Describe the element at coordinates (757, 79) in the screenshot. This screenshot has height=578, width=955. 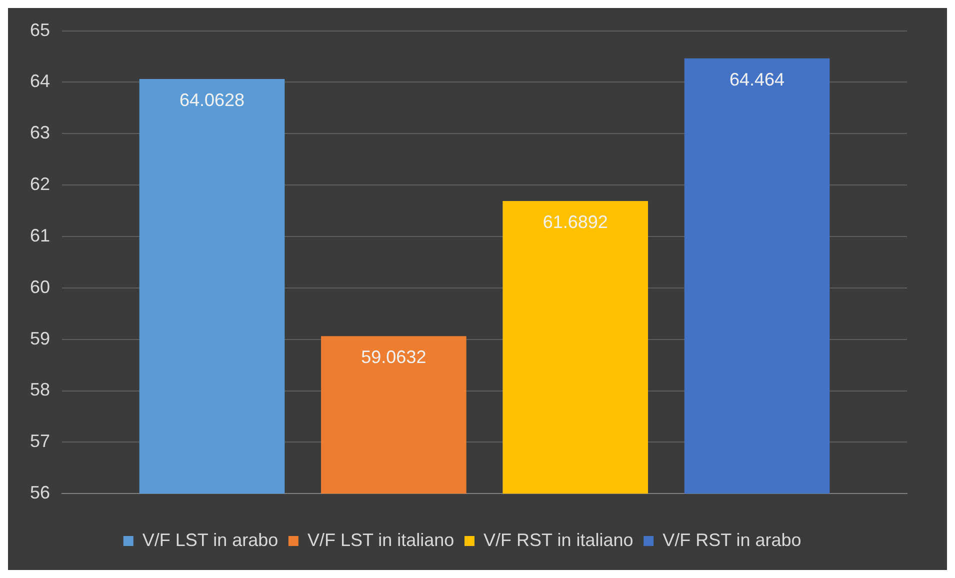
I see `data-label: 64.464` at that location.